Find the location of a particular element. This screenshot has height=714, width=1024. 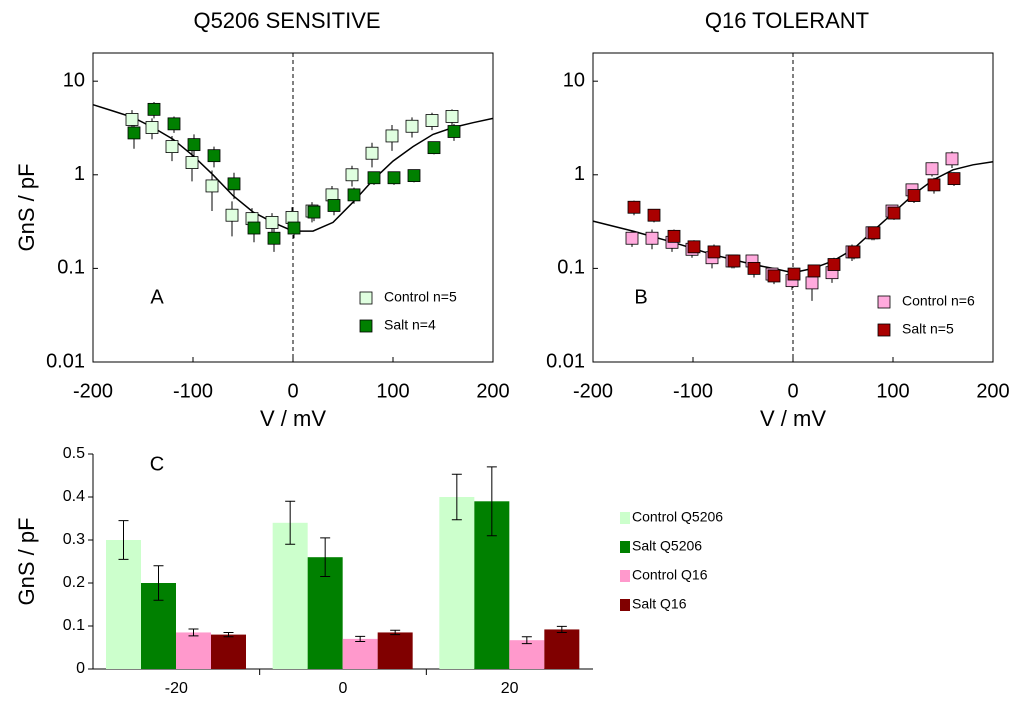

legend-label: Salt n=5 is located at coordinates (928, 329).